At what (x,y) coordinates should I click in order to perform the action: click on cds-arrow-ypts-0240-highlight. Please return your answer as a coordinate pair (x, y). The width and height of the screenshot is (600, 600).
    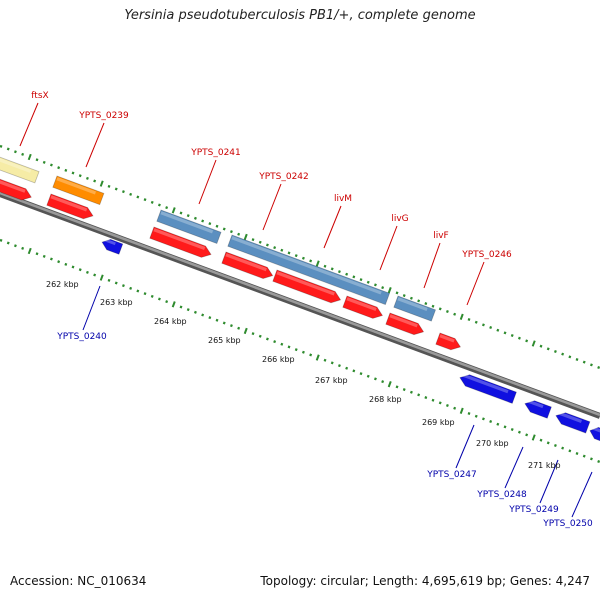
    Looking at the image, I should click on (109, 242).